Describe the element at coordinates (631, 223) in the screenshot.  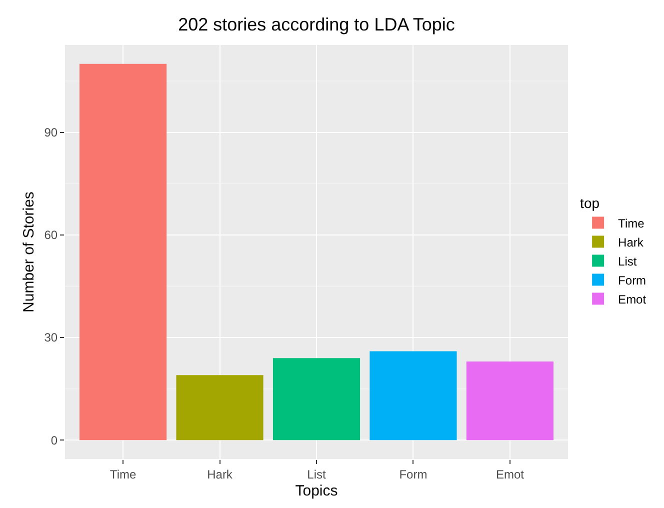
I see `legend-label: Time` at that location.